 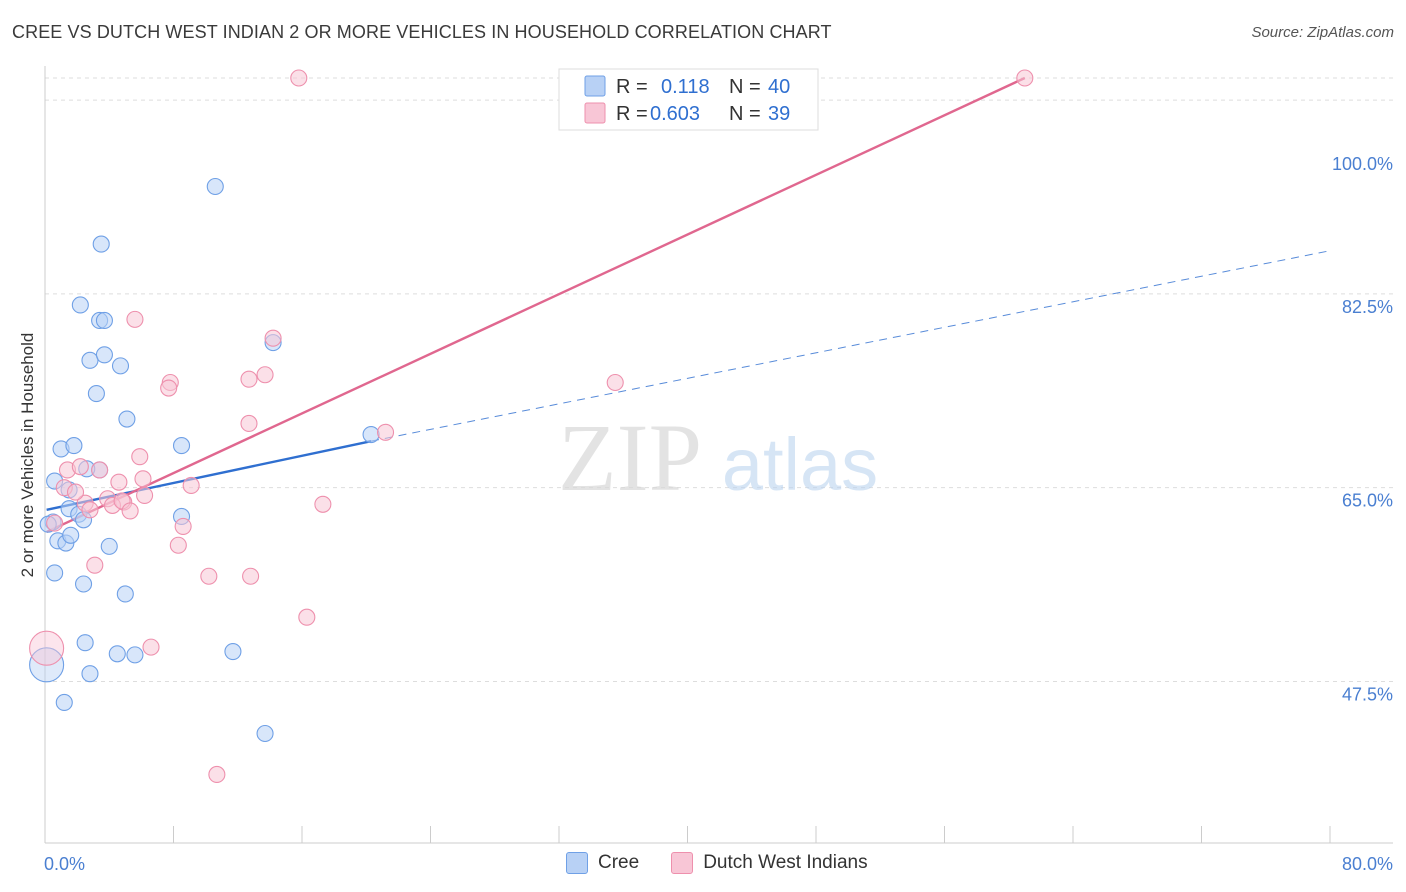 I want to click on y-axis-tick-labels: 47.5% 65.0% 82.5% 100.0%, so click(x=1362, y=429).